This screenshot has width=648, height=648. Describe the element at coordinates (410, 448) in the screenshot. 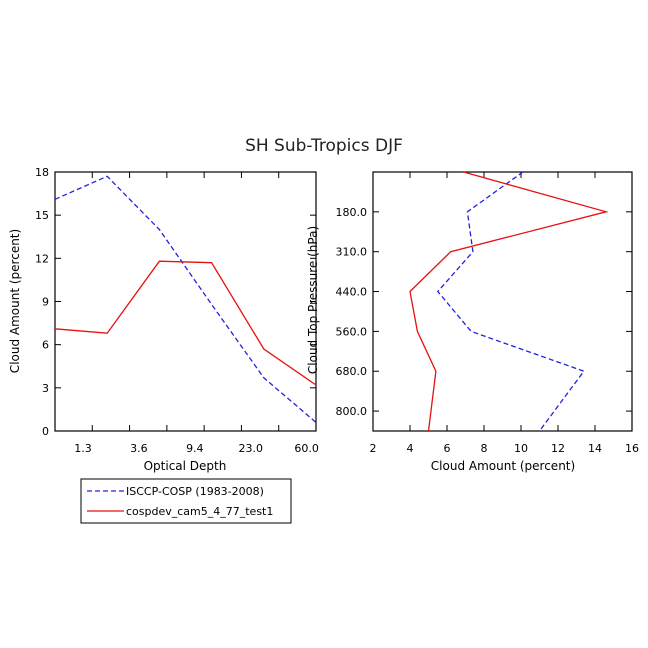

I see `right-x-tick-label: 4` at that location.